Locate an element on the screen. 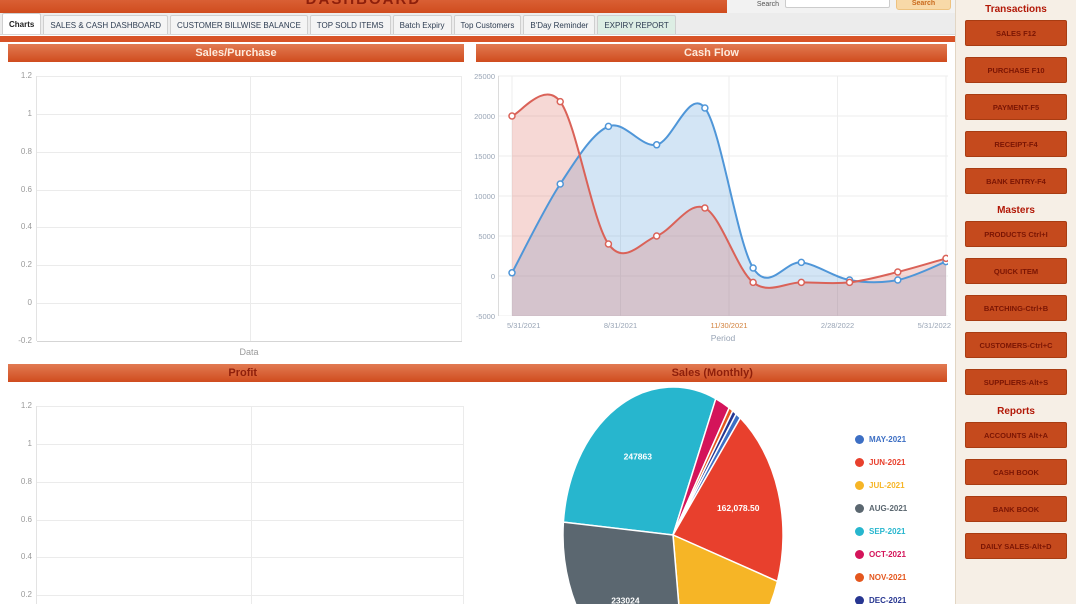 The image size is (1076, 604). tab-top-customers: Top Customers is located at coordinates (487, 24).